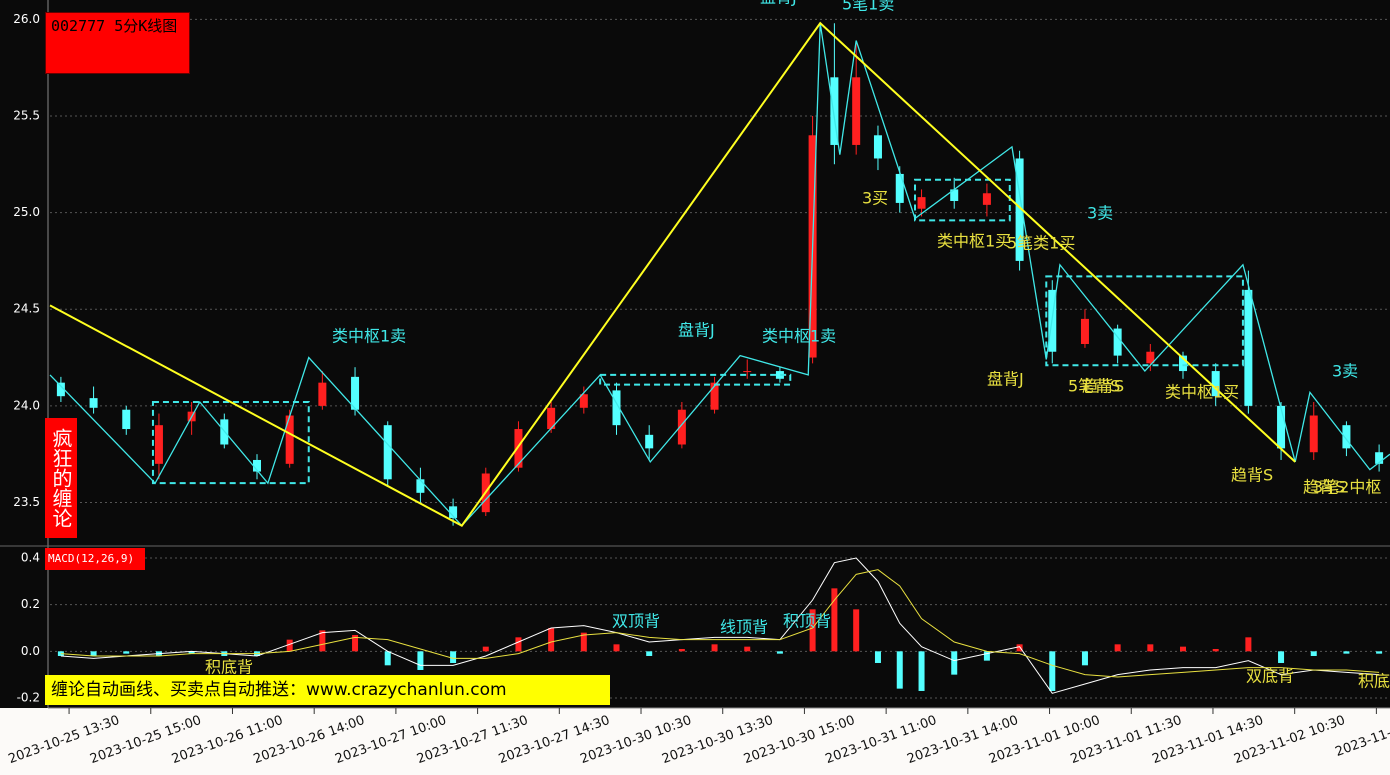  What do you see at coordinates (26, 405) in the screenshot?
I see `y-tick-label: 24.0` at bounding box center [26, 405].